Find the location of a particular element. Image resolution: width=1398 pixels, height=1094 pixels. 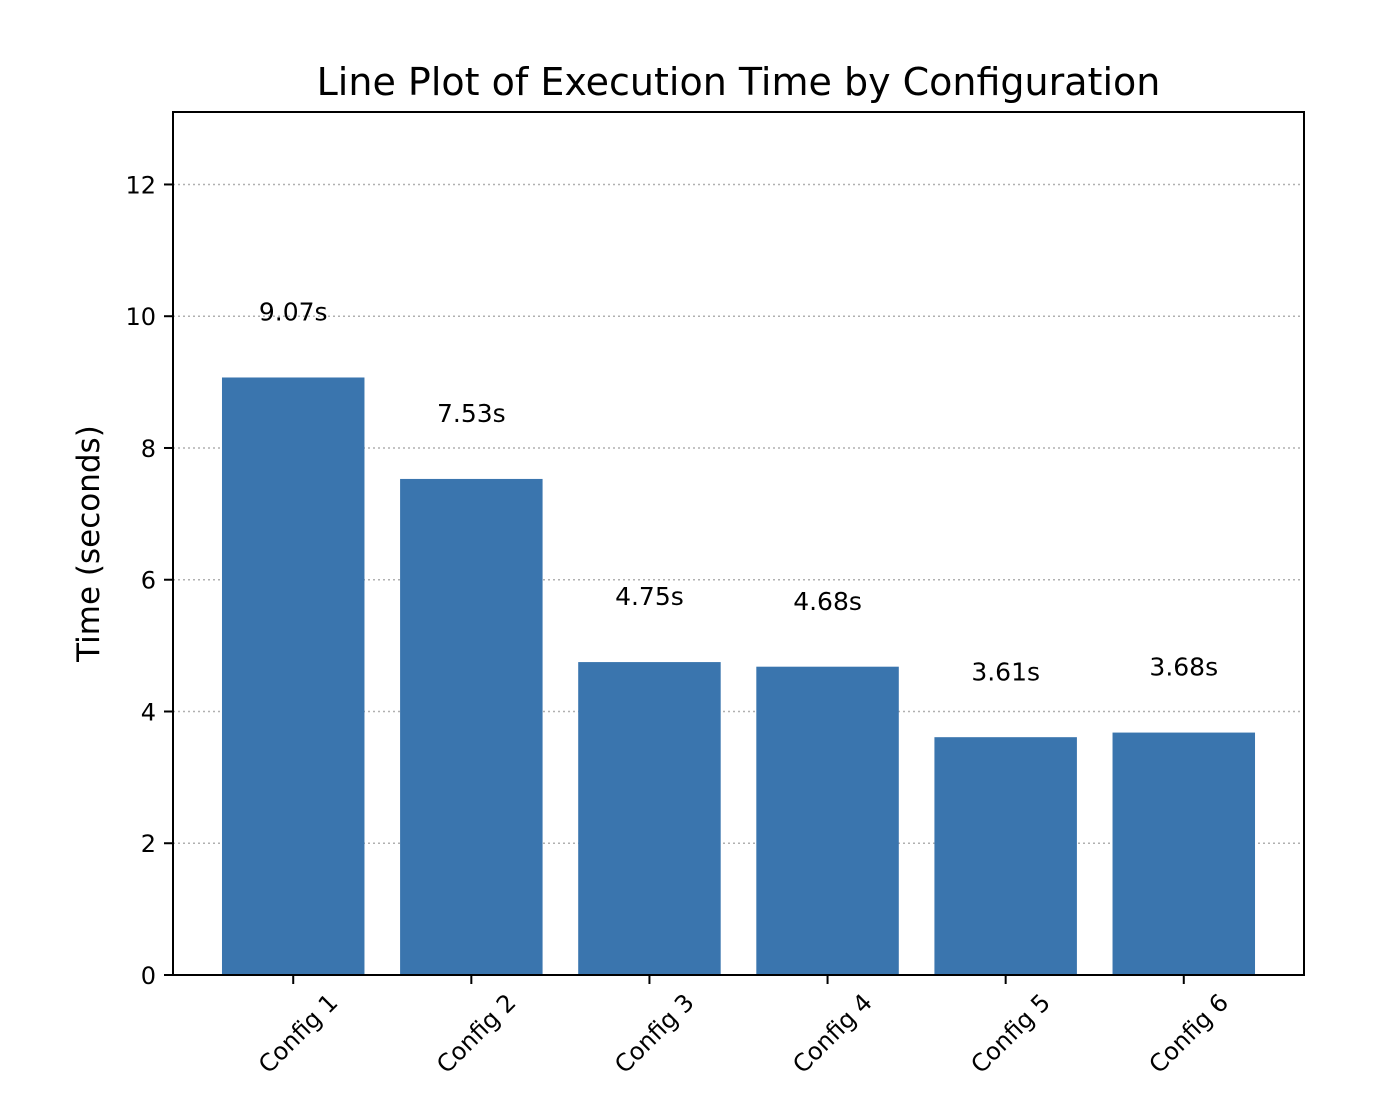

y-axis-ticks: 0 2 4 6 8 10 12 is located at coordinates (149, 580).